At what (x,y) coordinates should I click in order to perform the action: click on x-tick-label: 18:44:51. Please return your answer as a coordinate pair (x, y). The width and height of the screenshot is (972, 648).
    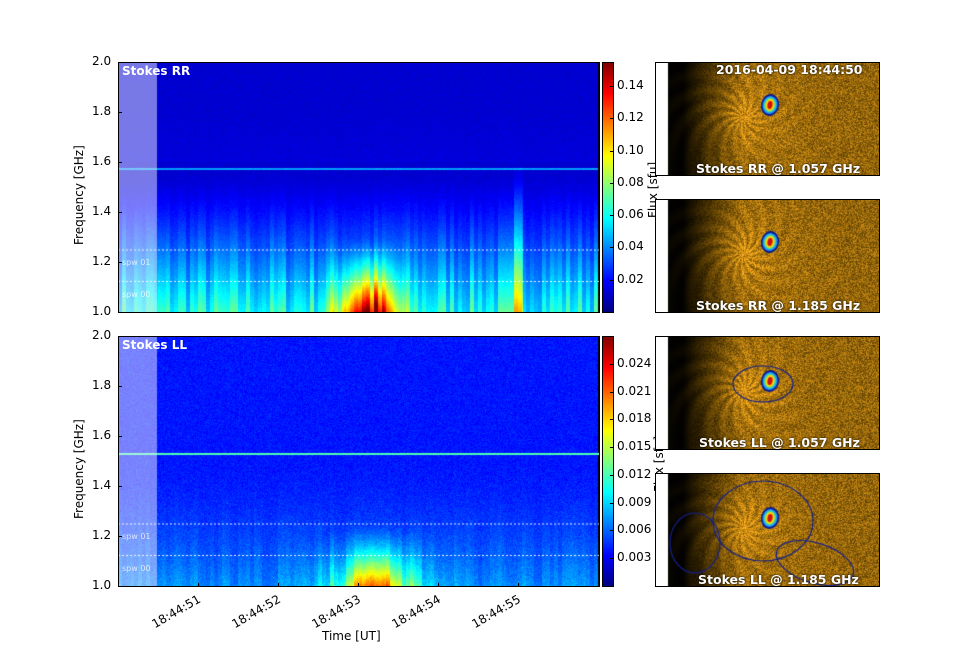
    Looking at the image, I should click on (176, 612).